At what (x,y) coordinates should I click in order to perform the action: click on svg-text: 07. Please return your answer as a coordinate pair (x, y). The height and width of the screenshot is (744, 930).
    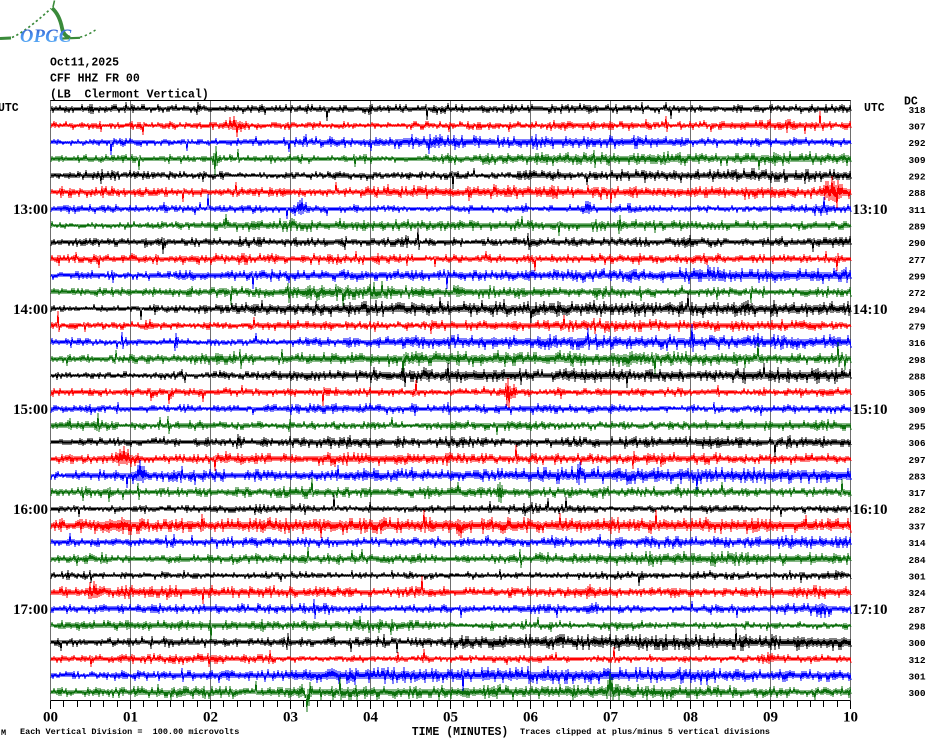
    Looking at the image, I should click on (611, 718).